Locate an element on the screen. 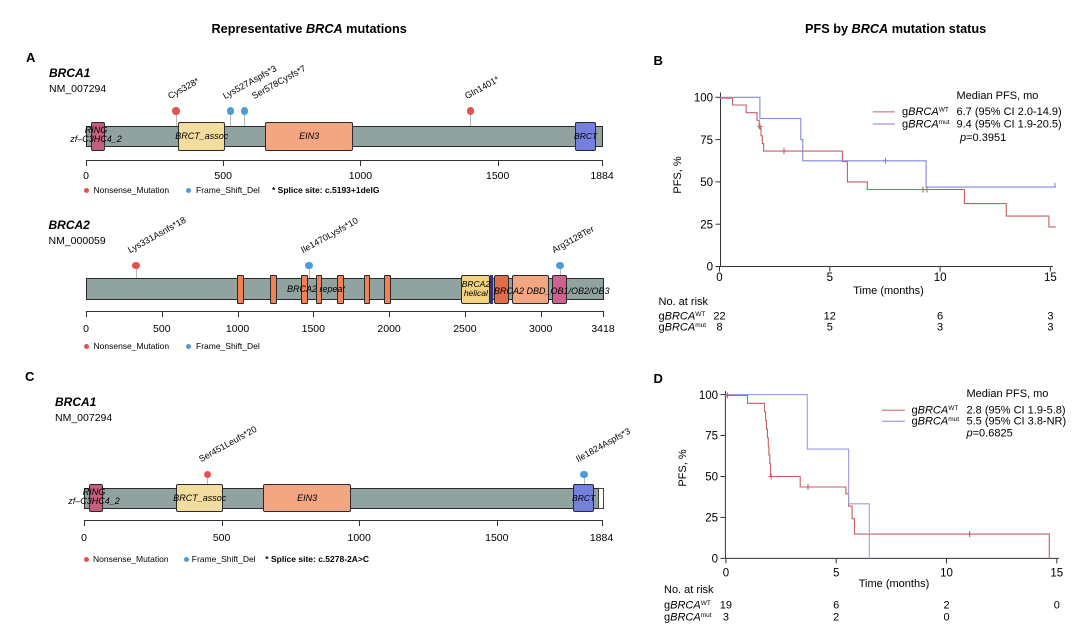  svg-text: 5.5 (95% CI 3.8-NR) is located at coordinates (1017, 421).